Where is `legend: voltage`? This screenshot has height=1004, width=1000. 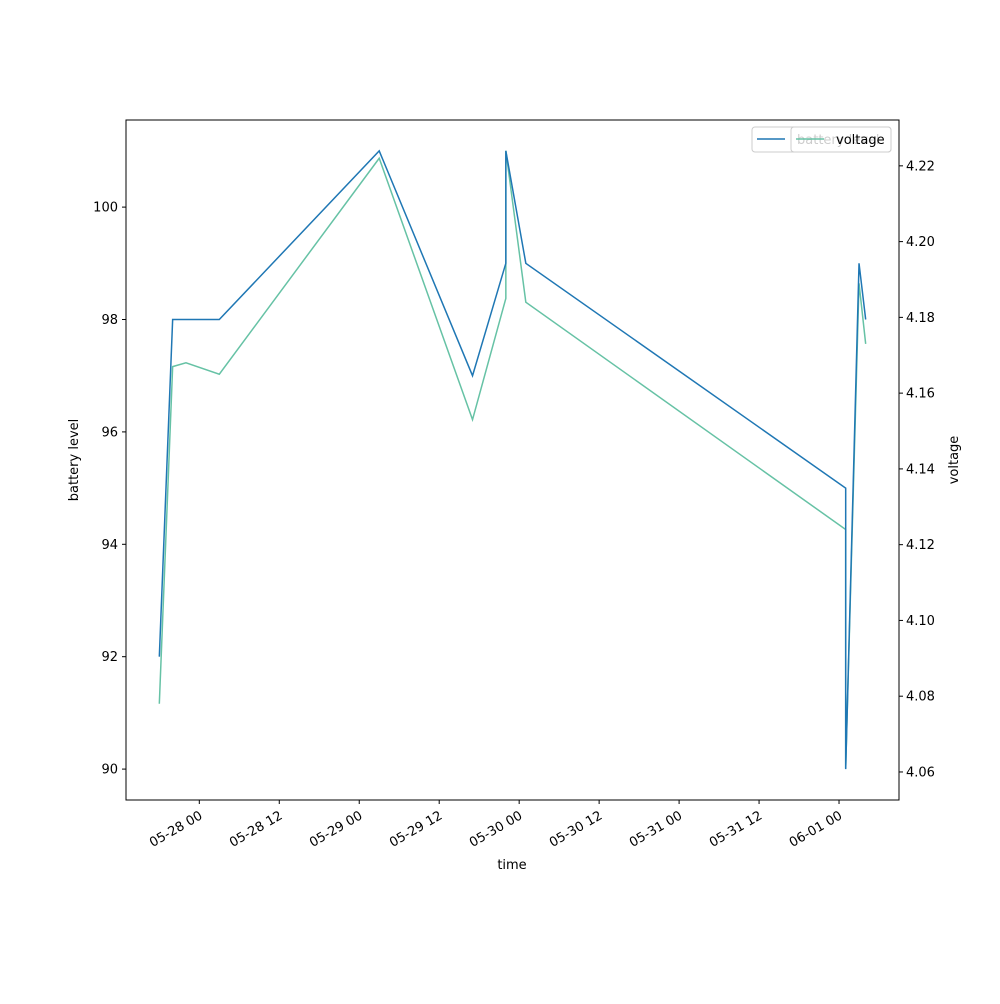
legend: voltage is located at coordinates (841, 139).